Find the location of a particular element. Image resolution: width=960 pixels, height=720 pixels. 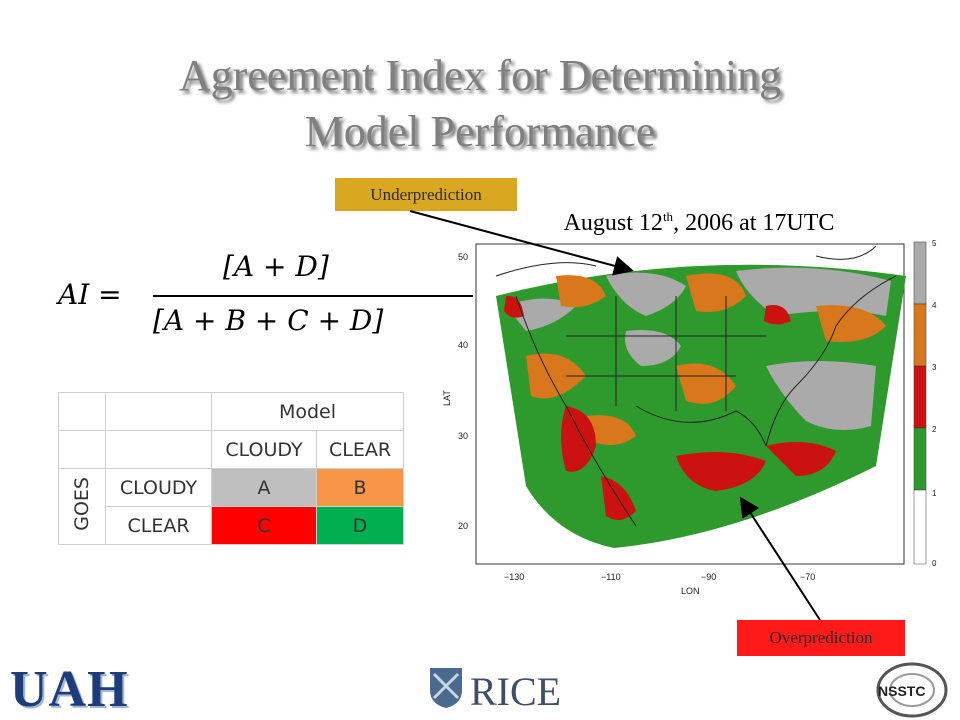

x-tick: −90 is located at coordinates (708, 577).